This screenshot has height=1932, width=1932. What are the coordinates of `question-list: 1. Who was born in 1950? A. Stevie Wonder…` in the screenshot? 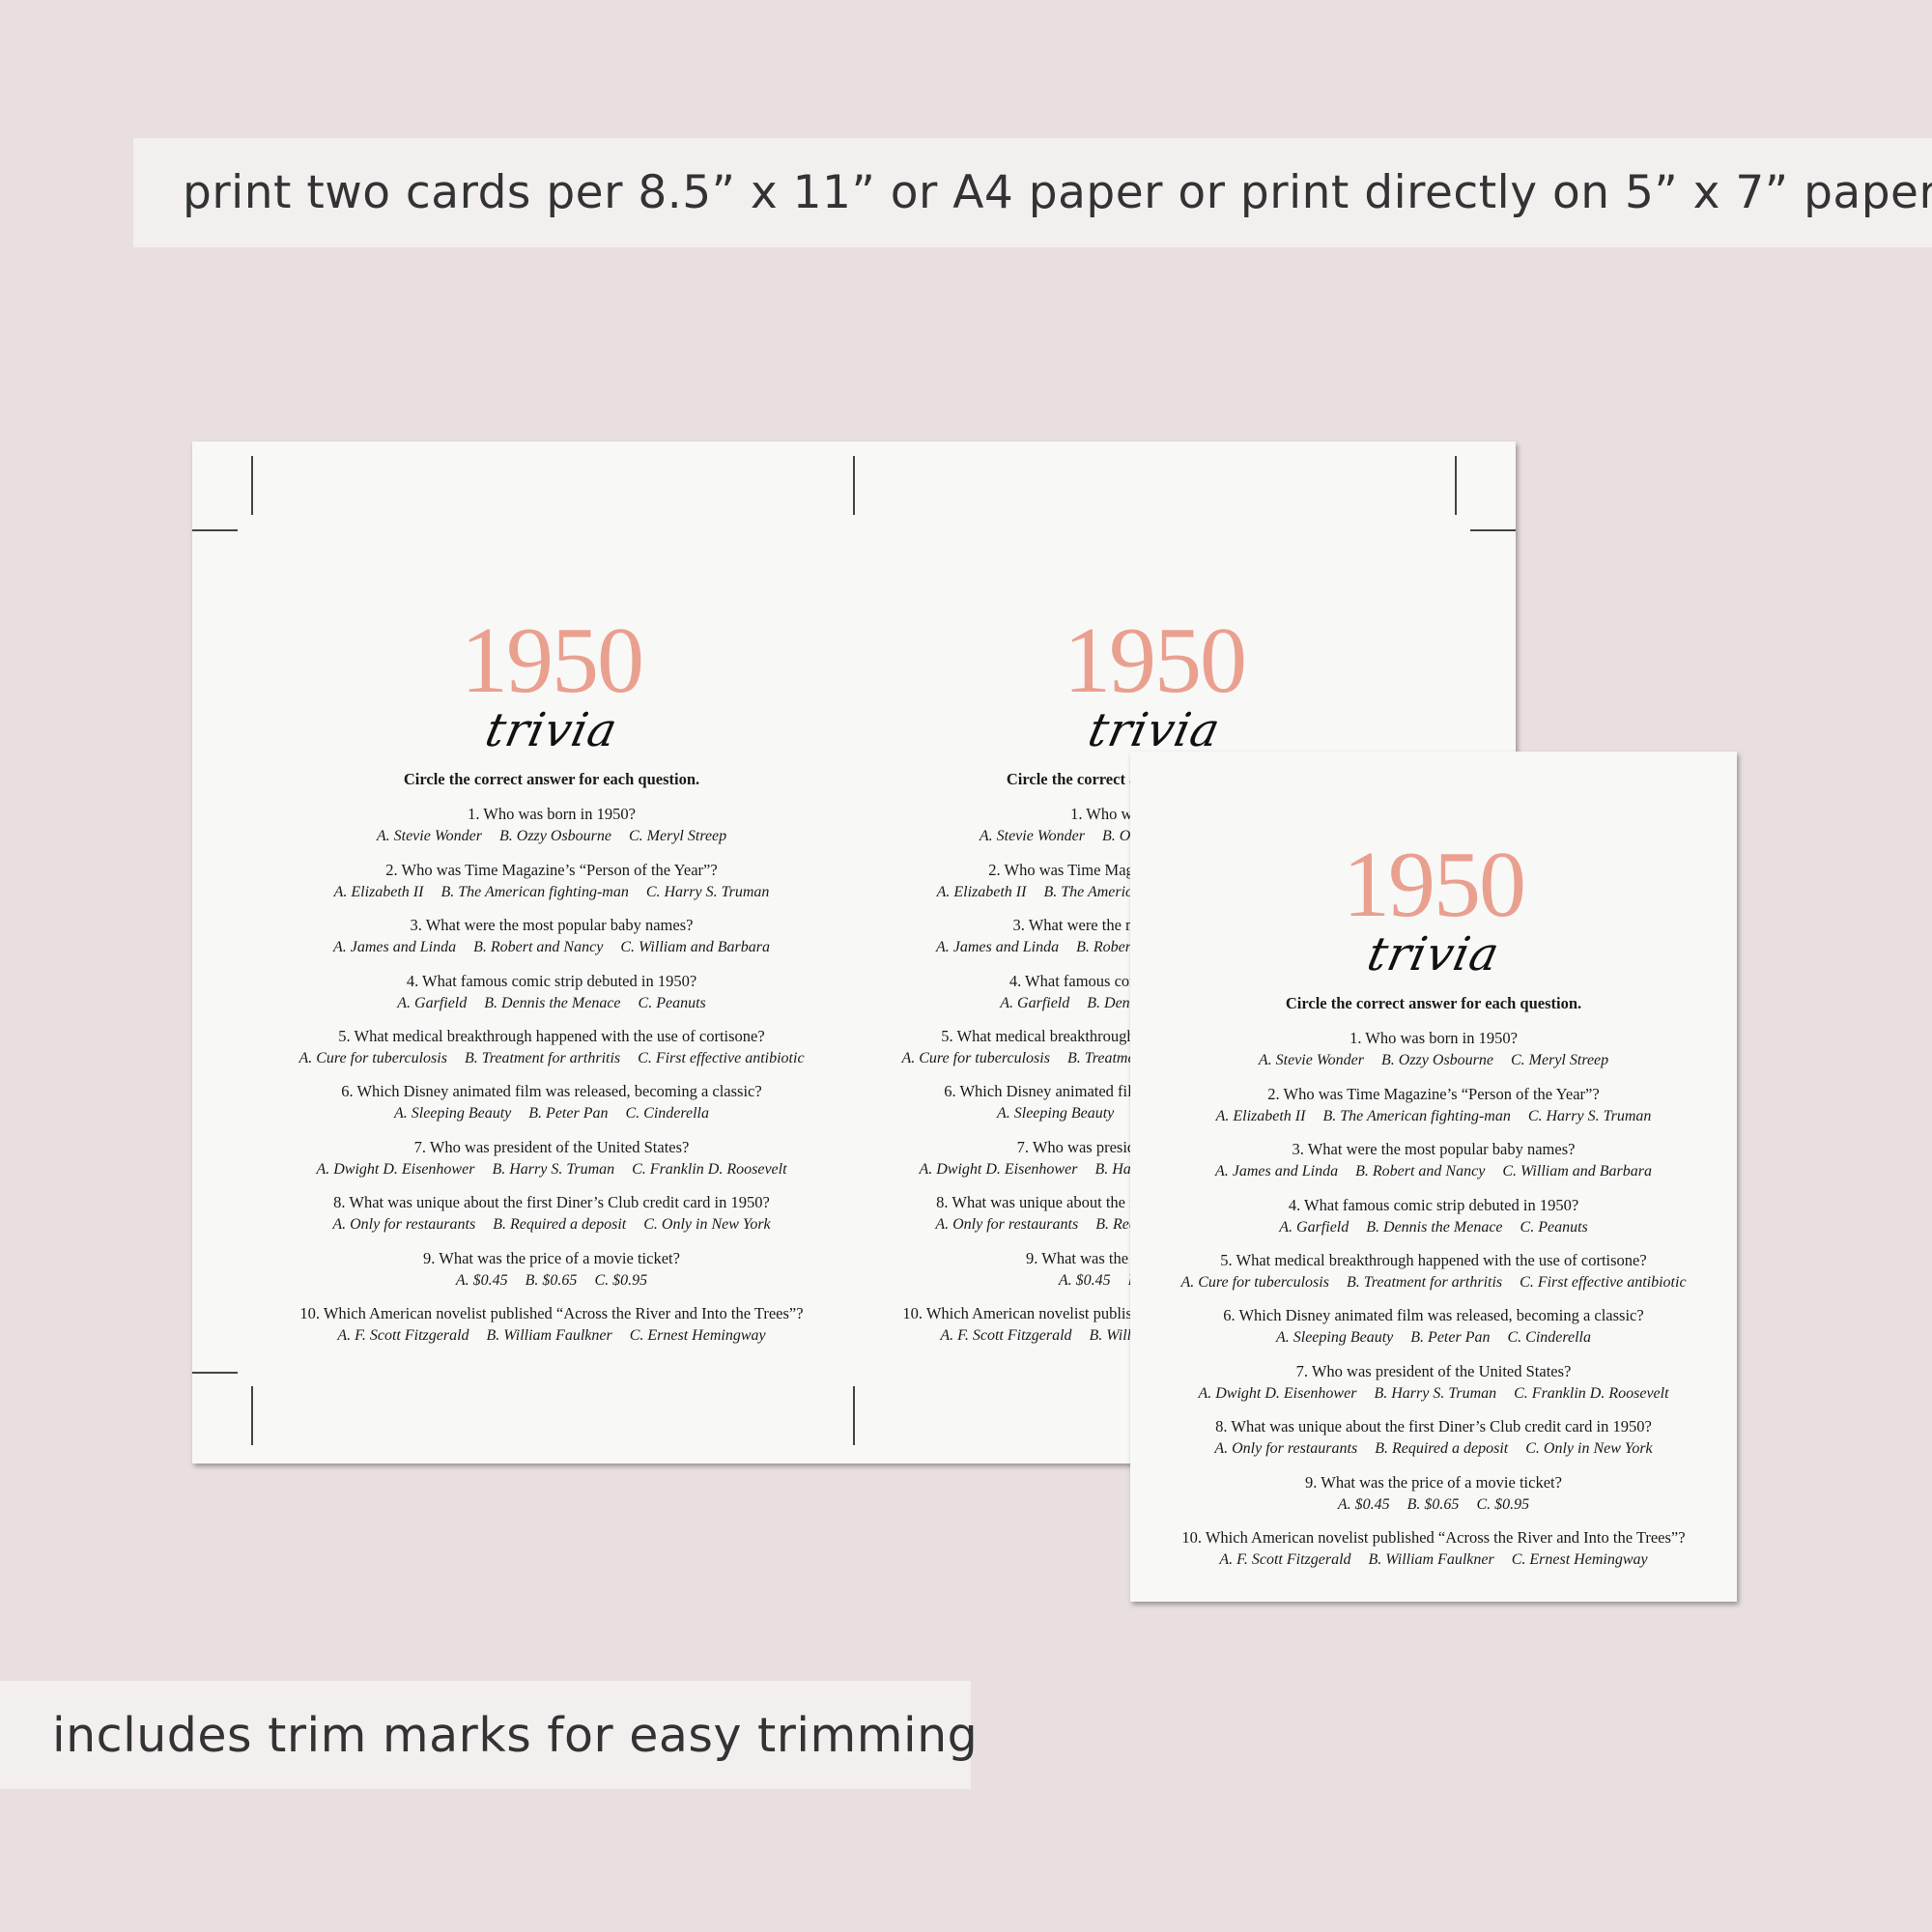 It's located at (551, 1080).